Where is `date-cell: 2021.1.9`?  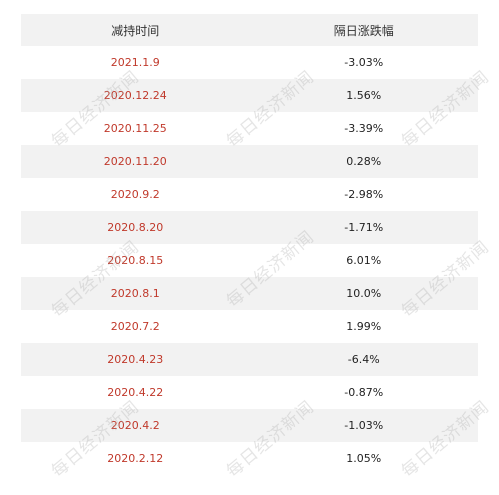
date-cell: 2021.1.9 is located at coordinates (135, 62).